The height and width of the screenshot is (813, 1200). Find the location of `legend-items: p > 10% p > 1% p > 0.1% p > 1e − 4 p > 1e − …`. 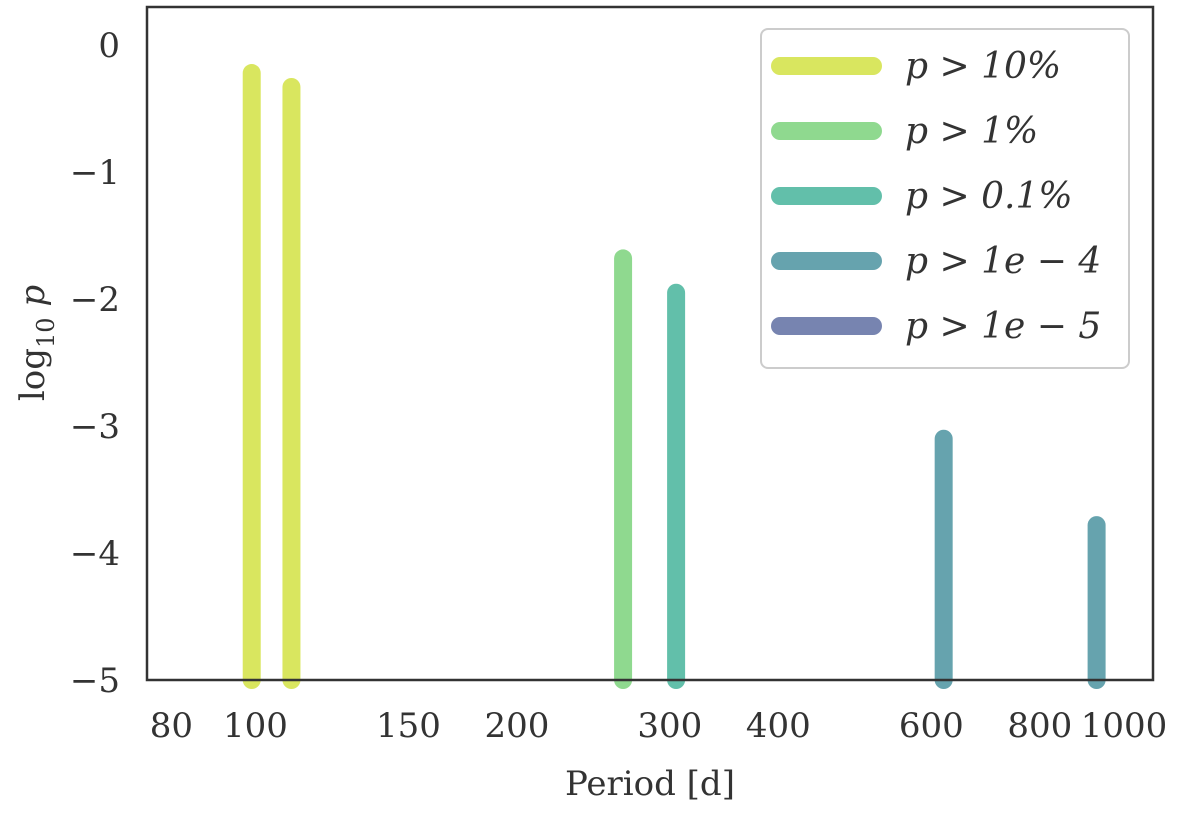

legend-items: p > 10% p > 1% p > 0.1% p > 1e − 4 p > 1e − … is located at coordinates (936, 196).